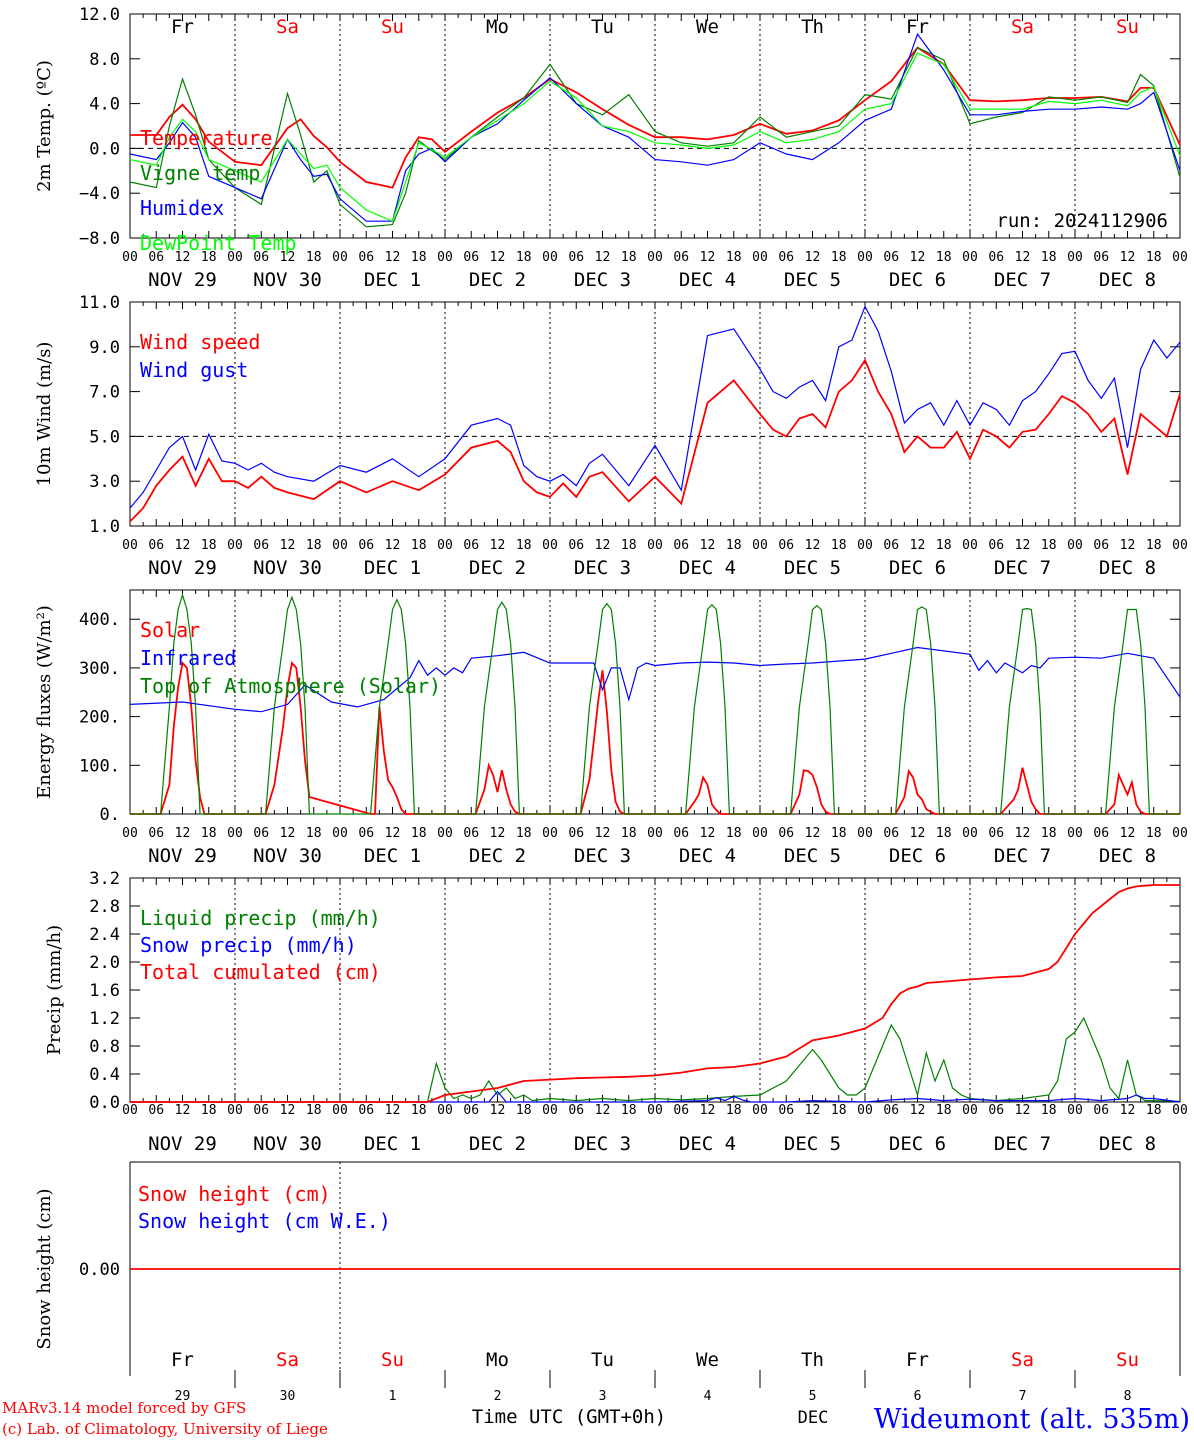  What do you see at coordinates (104, 991) in the screenshot?
I see `y-tick-label: 1.6` at bounding box center [104, 991].